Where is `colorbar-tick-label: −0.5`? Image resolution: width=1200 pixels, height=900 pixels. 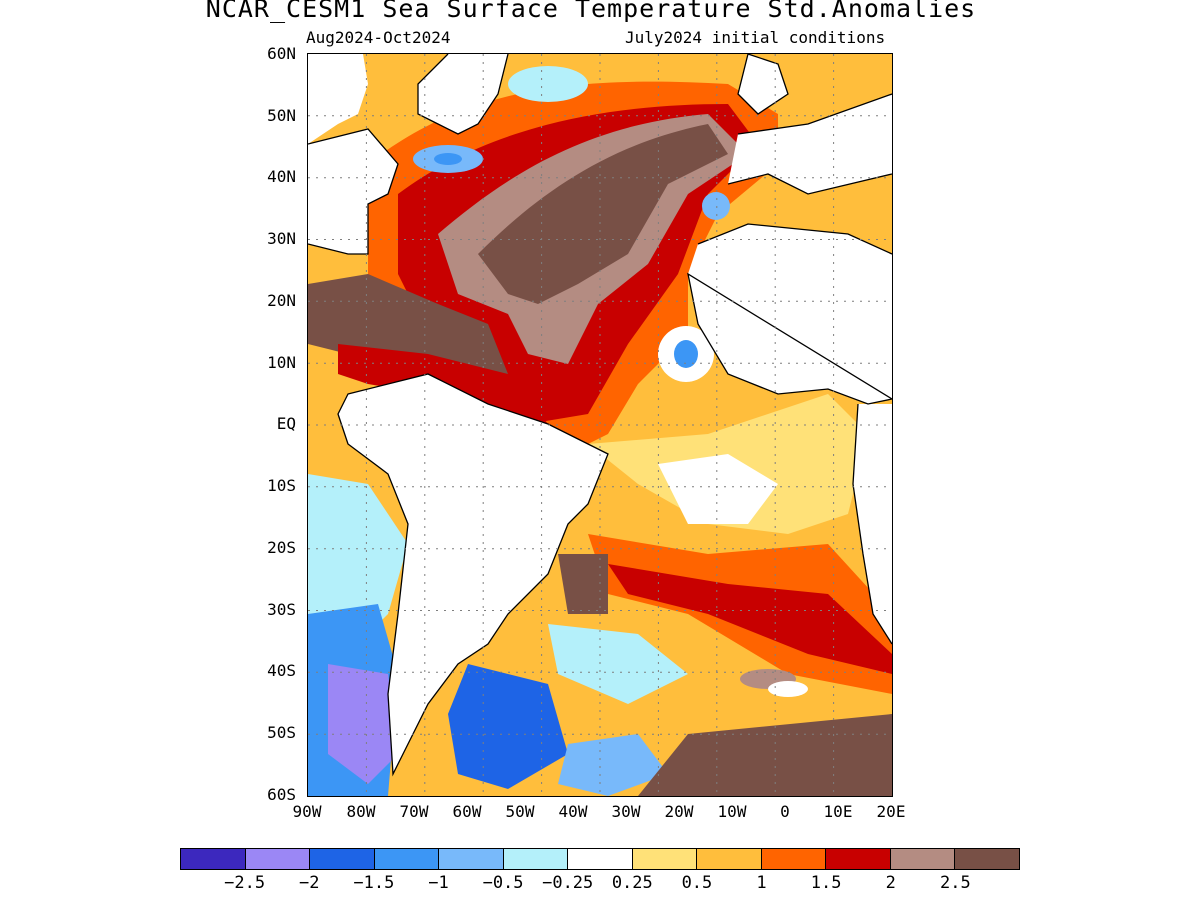
colorbar-tick-label: −0.5 is located at coordinates (503, 883).